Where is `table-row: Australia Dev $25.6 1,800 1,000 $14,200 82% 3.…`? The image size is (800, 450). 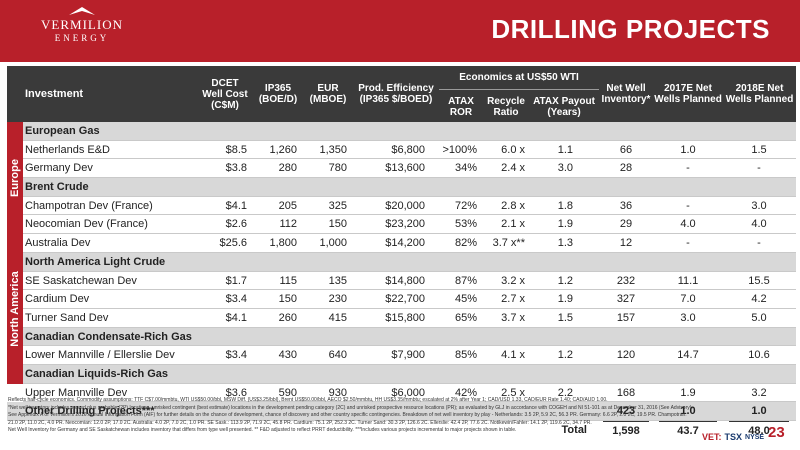
table-row: Australia Dev $25.6 1,800 1,000 $14,200 82% 3.… is located at coordinates (409, 243).